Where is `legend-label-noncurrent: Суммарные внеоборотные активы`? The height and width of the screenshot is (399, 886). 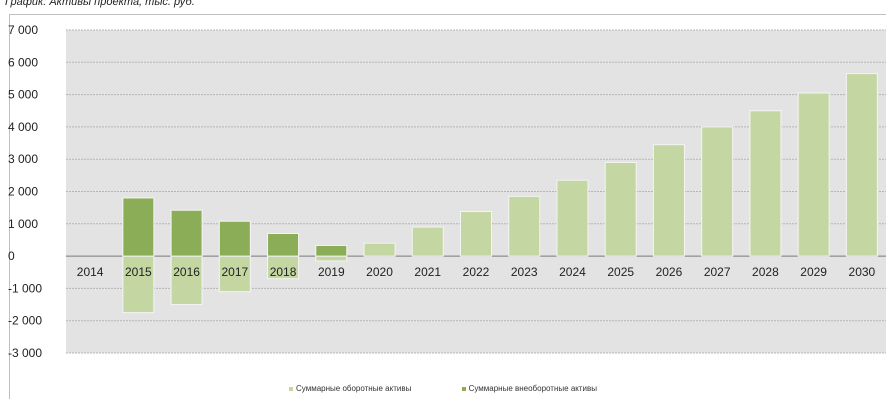 legend-label-noncurrent: Суммарные внеоборотные активы is located at coordinates (532, 388).